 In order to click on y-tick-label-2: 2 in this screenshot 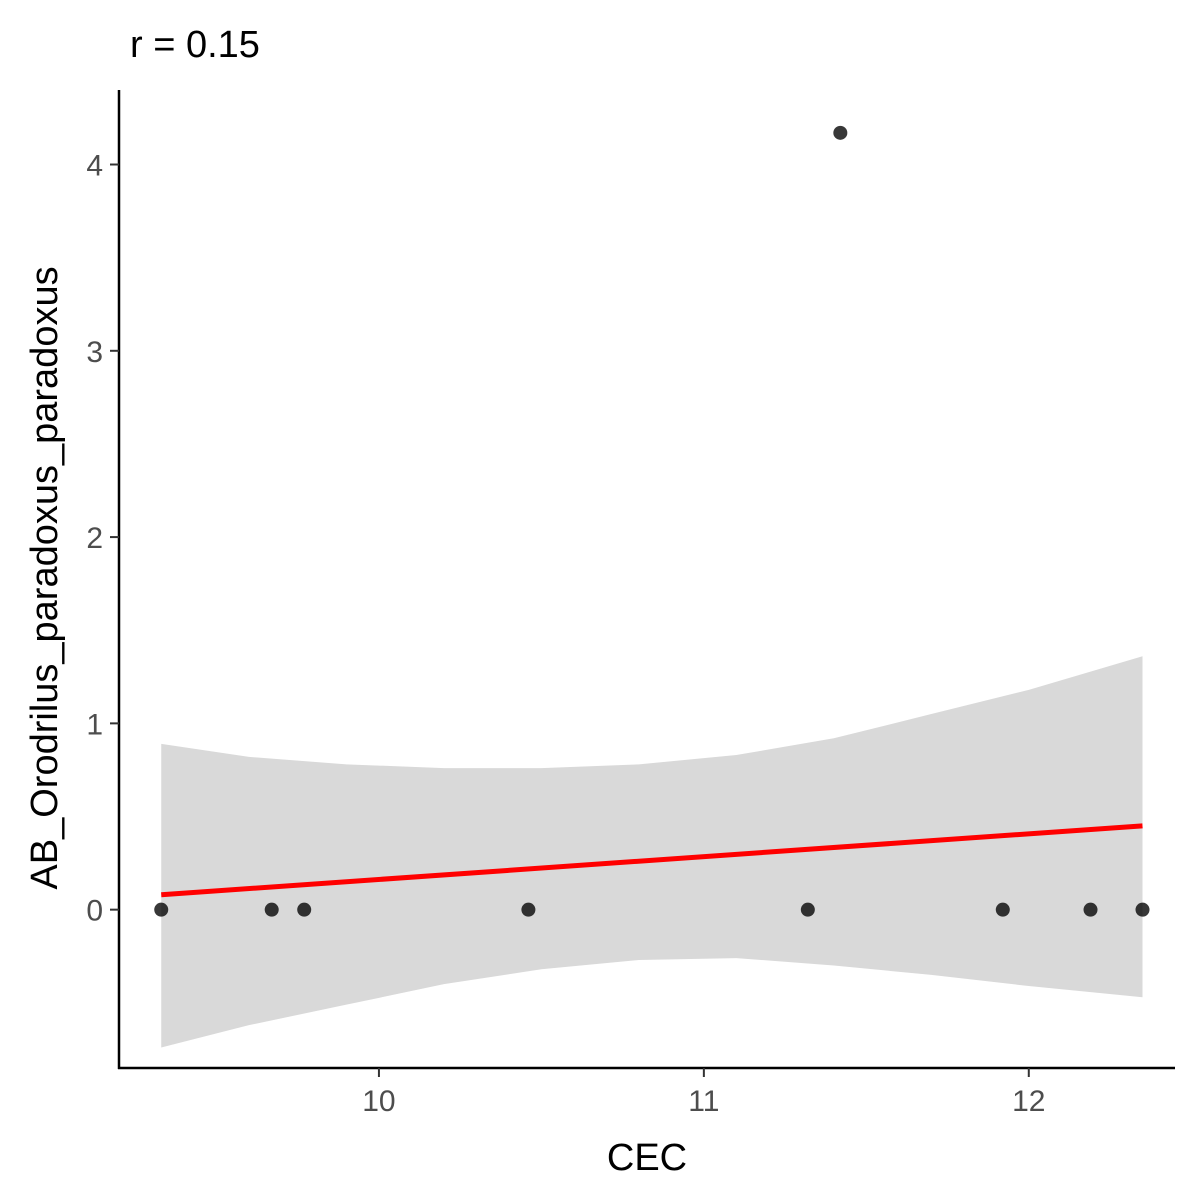, I will do `click(94, 538)`.